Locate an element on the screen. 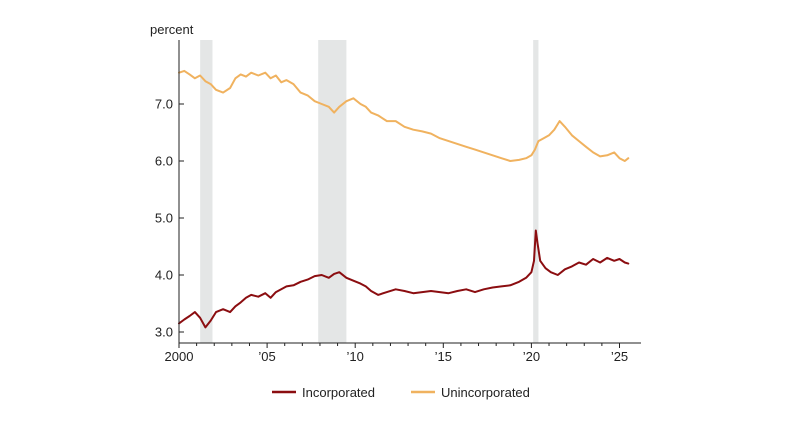 Image resolution: width=800 pixels, height=429 pixels. legend-label-unincorporated: Unincorporated is located at coordinates (485, 392).